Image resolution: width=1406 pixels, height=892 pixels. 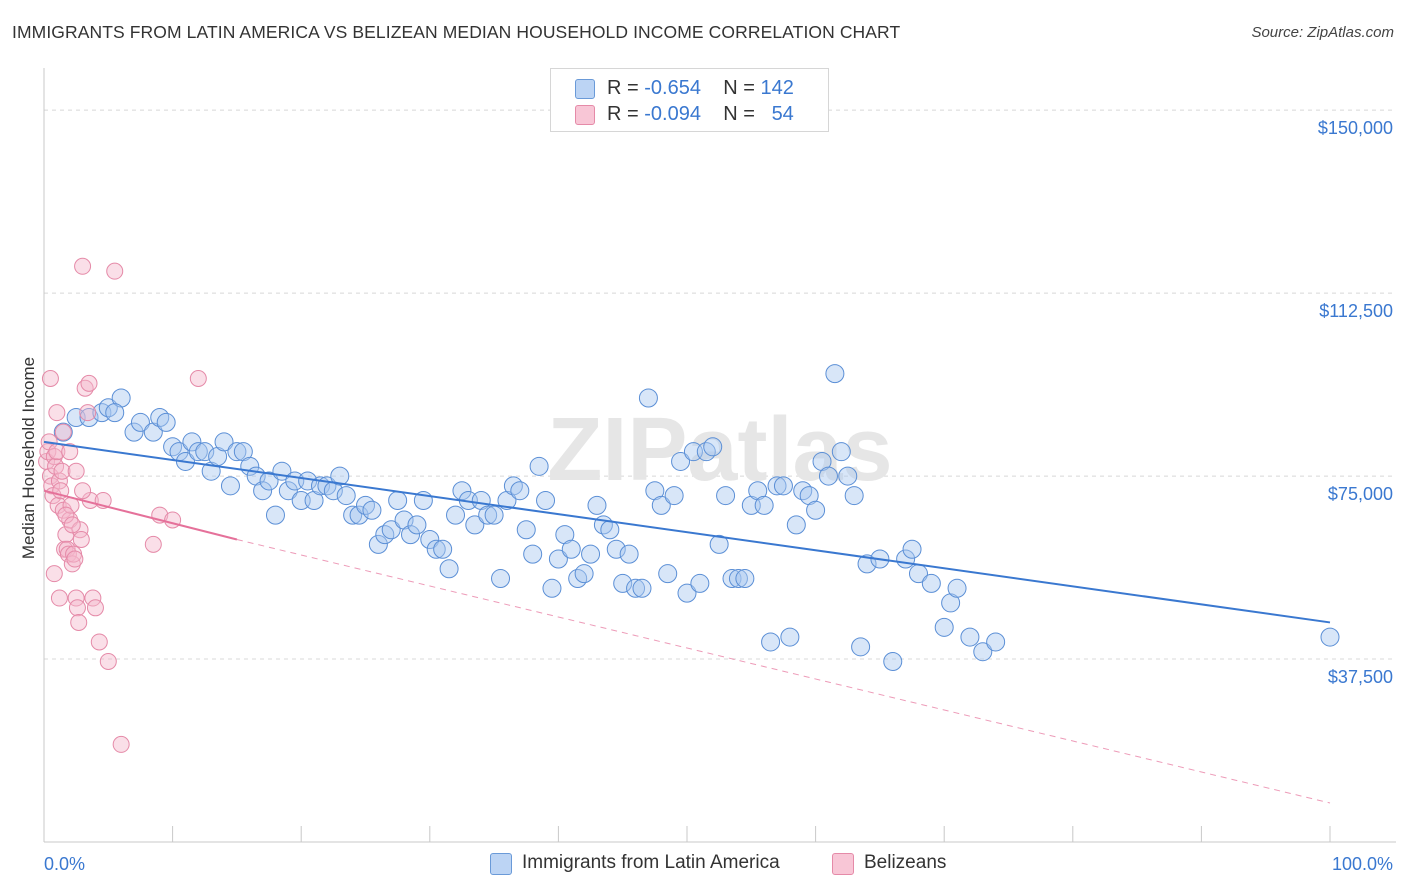 I want to click on y-tick-label: $150,000, so click(x=1355, y=128).